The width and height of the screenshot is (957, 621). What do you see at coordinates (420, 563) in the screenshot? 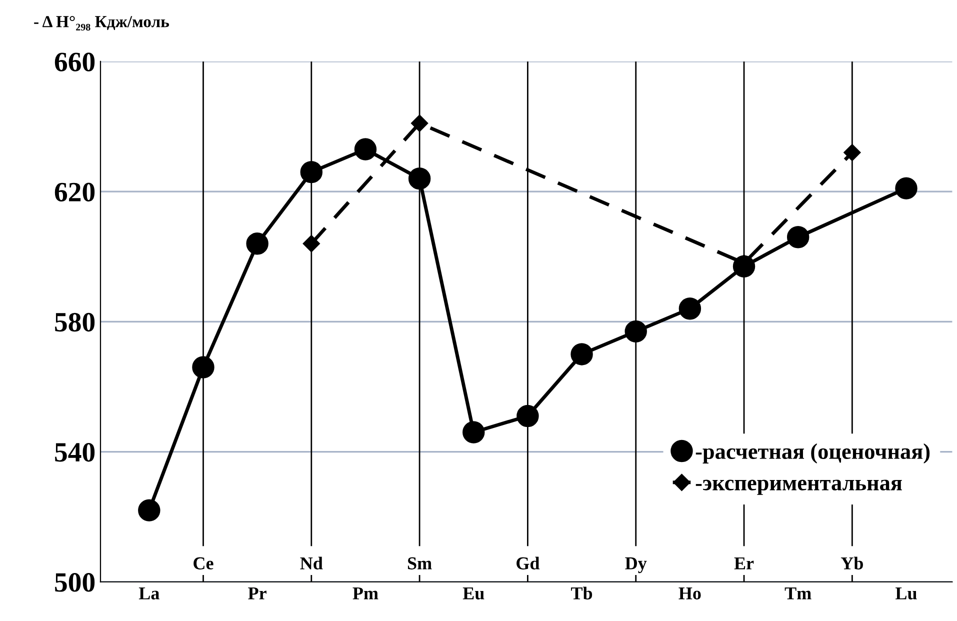
I see `x-tick-label: Sm` at bounding box center [420, 563].